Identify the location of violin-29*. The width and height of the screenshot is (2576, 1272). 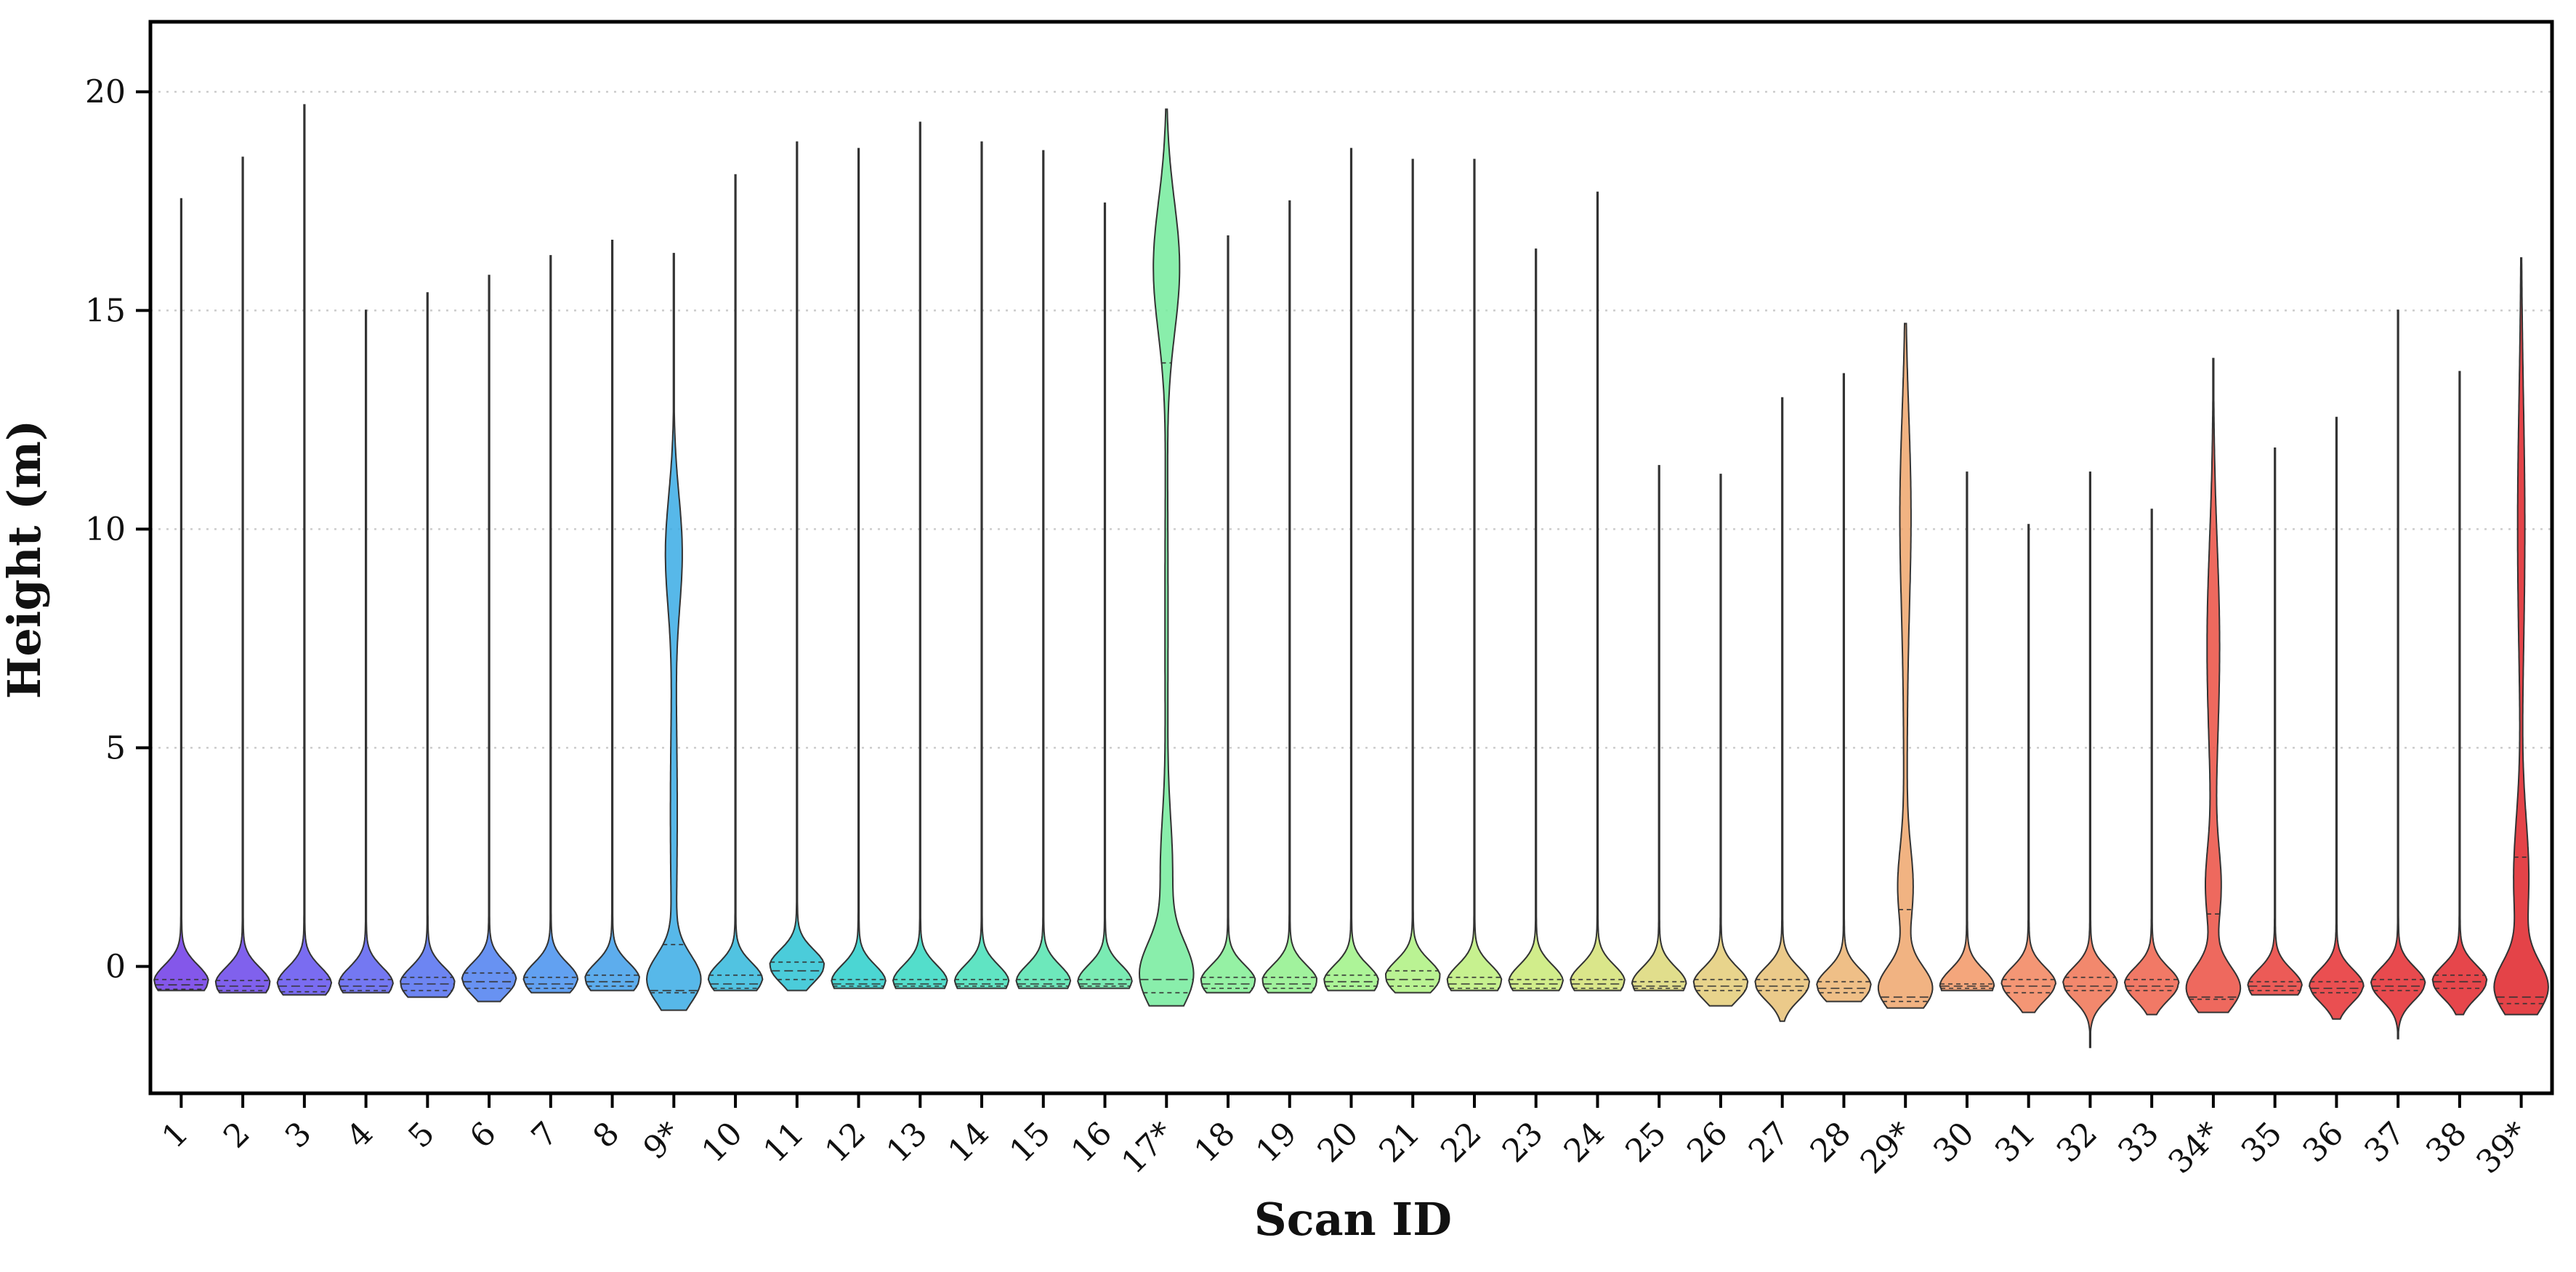
(1905, 666).